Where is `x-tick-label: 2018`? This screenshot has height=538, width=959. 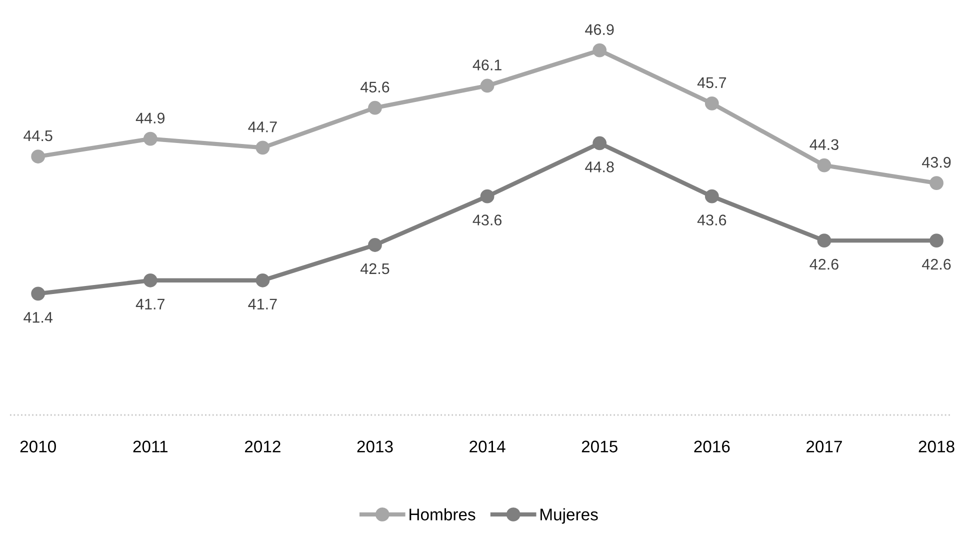 x-tick-label: 2018 is located at coordinates (936, 446).